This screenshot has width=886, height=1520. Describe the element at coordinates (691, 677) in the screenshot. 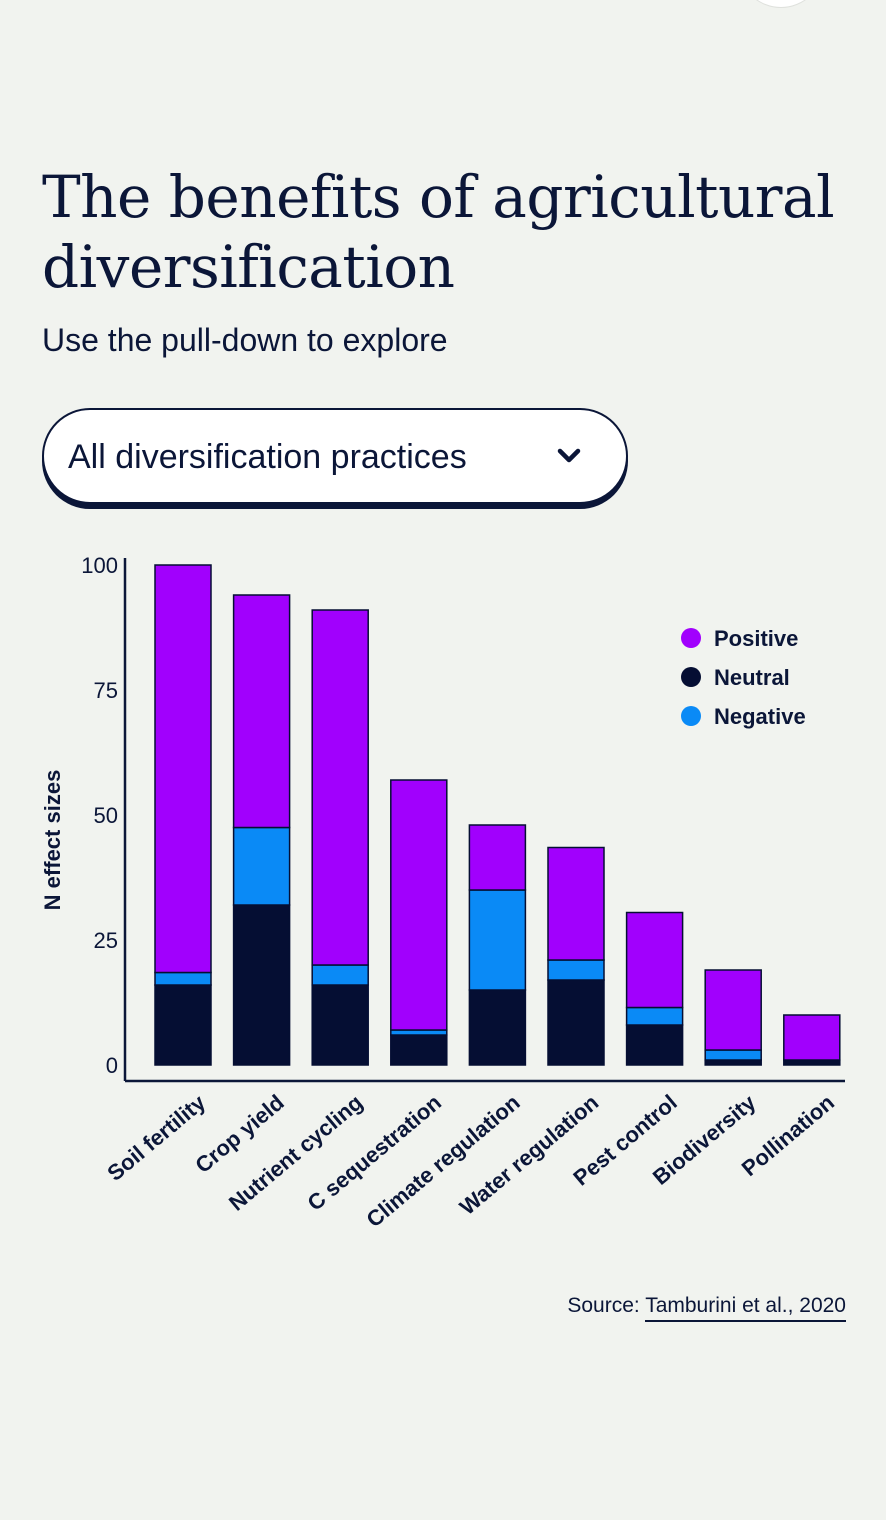

I see `legend-swatch-neutral` at that location.